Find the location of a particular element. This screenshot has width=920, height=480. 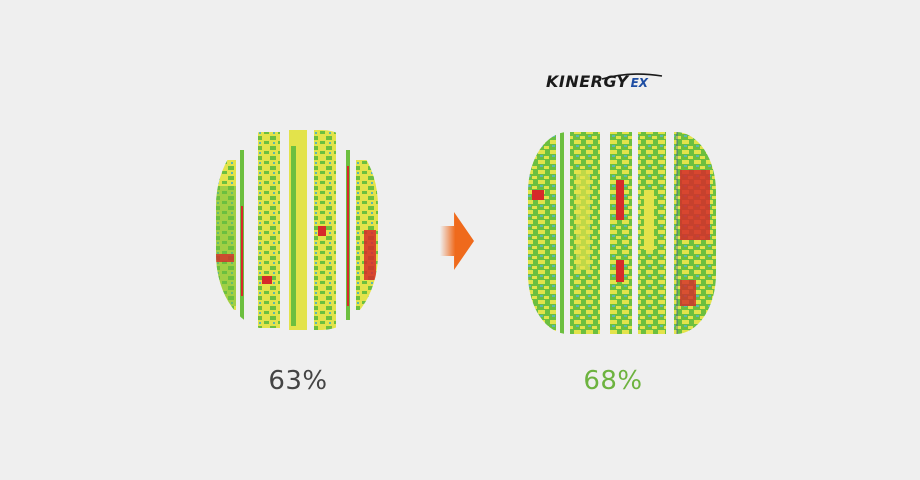

percentage-right: 68% is located at coordinates (613, 381).